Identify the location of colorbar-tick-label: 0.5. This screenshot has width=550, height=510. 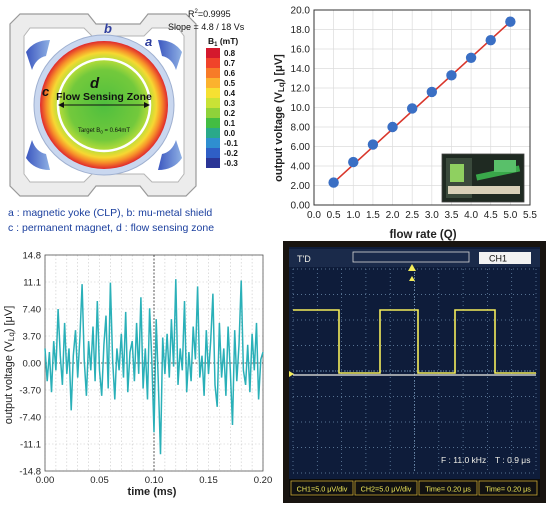
(230, 83).